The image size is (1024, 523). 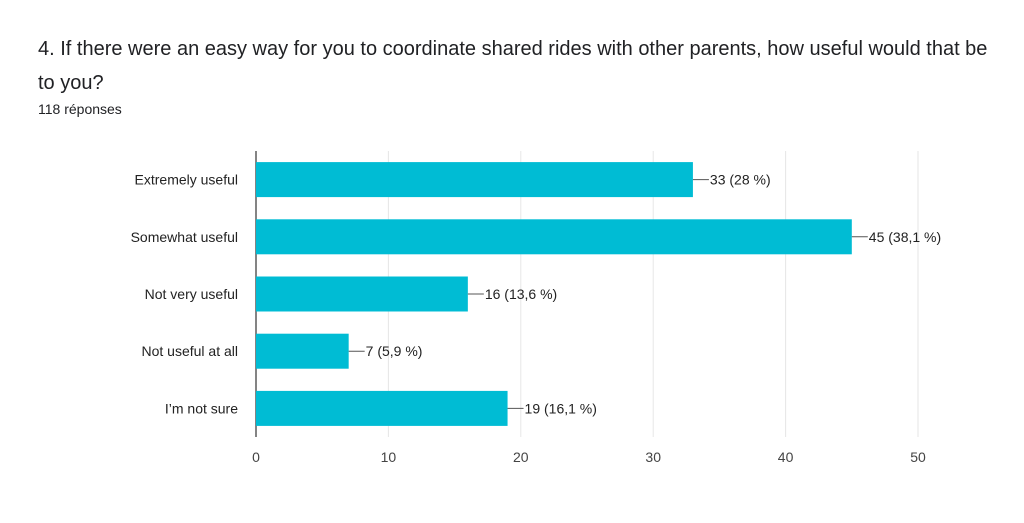 I want to click on data-label: 33 (28 %), so click(x=740, y=180).